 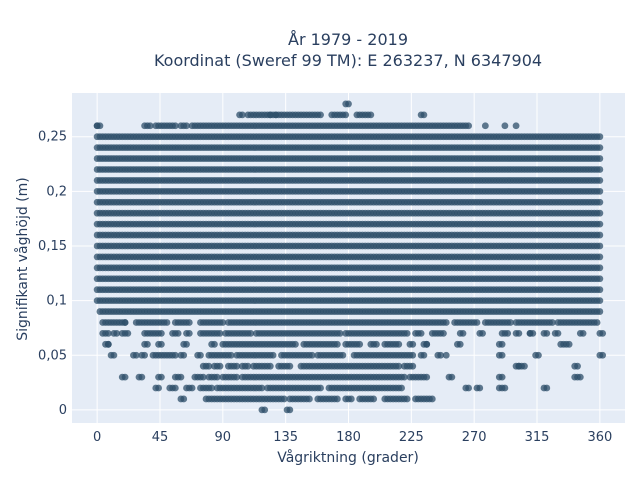 I want to click on y-tick-label: 0,25, so click(x=52, y=137).